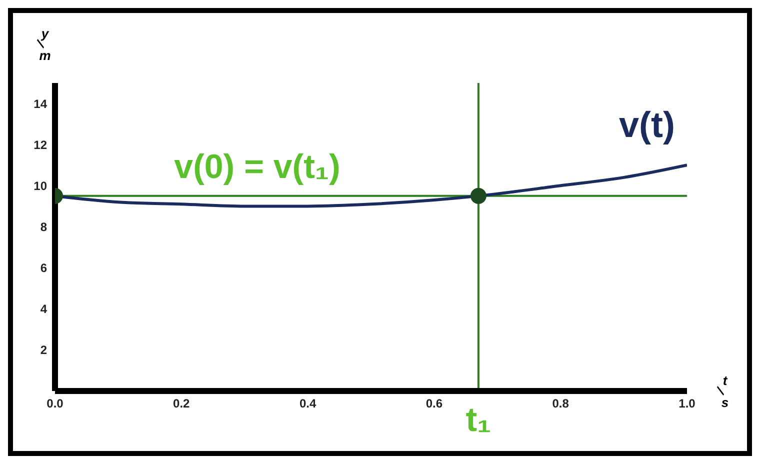 The height and width of the screenshot is (472, 768). Describe the element at coordinates (44, 268) in the screenshot. I see `y-tick-label: 6` at that location.